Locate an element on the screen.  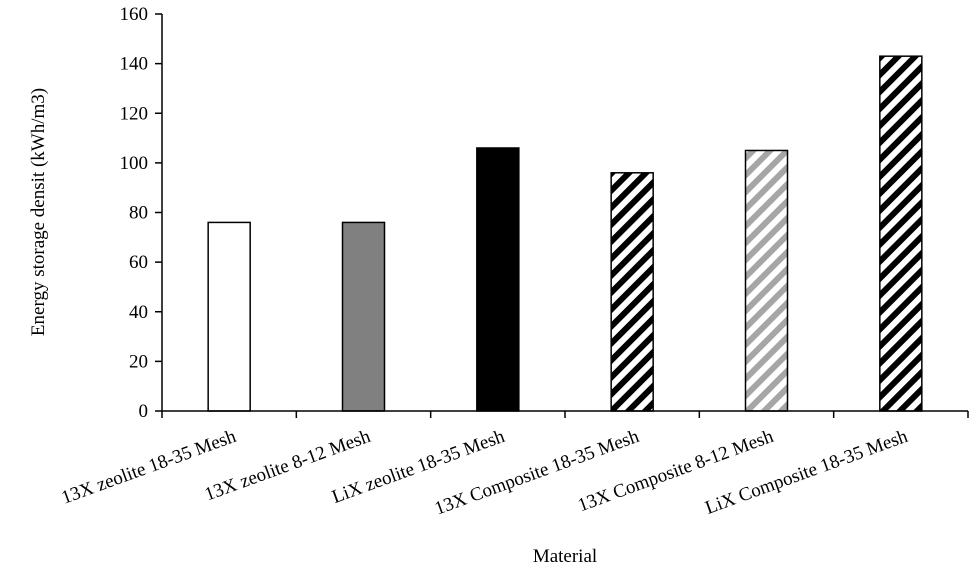
x-axis-ticks is located at coordinates (565, 414).